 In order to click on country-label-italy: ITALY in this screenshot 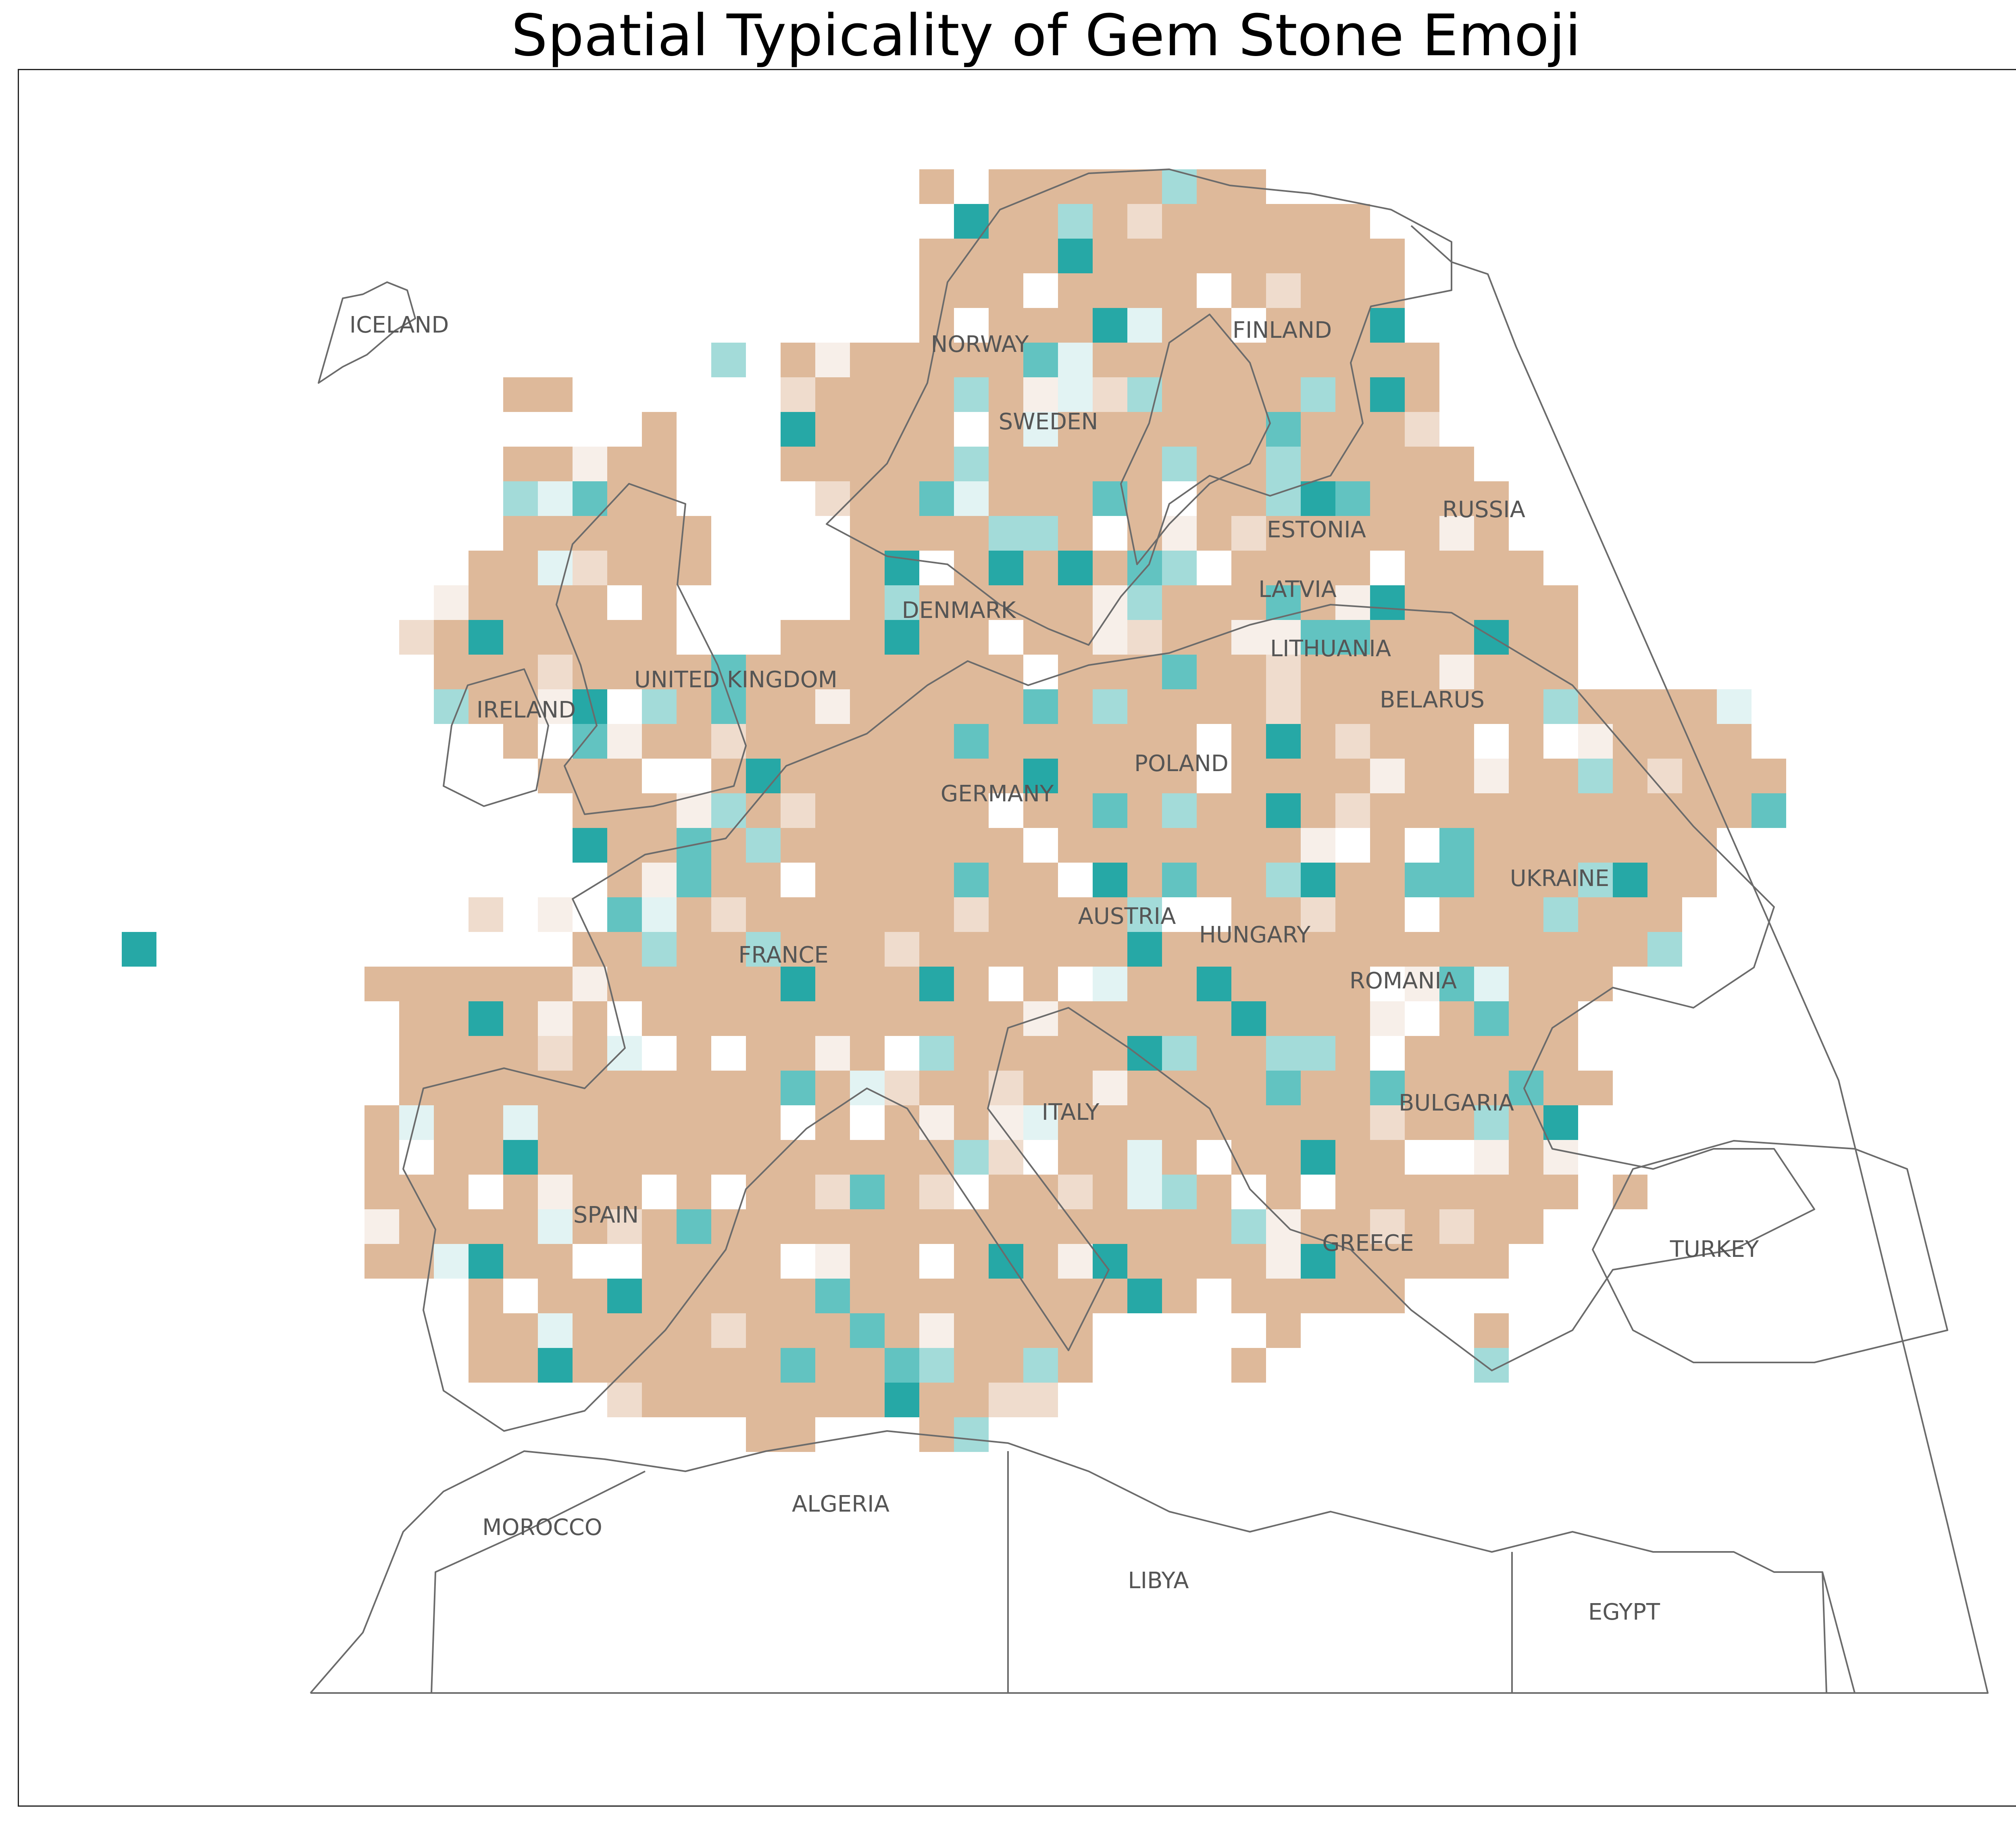, I will do `click(1071, 1112)`.